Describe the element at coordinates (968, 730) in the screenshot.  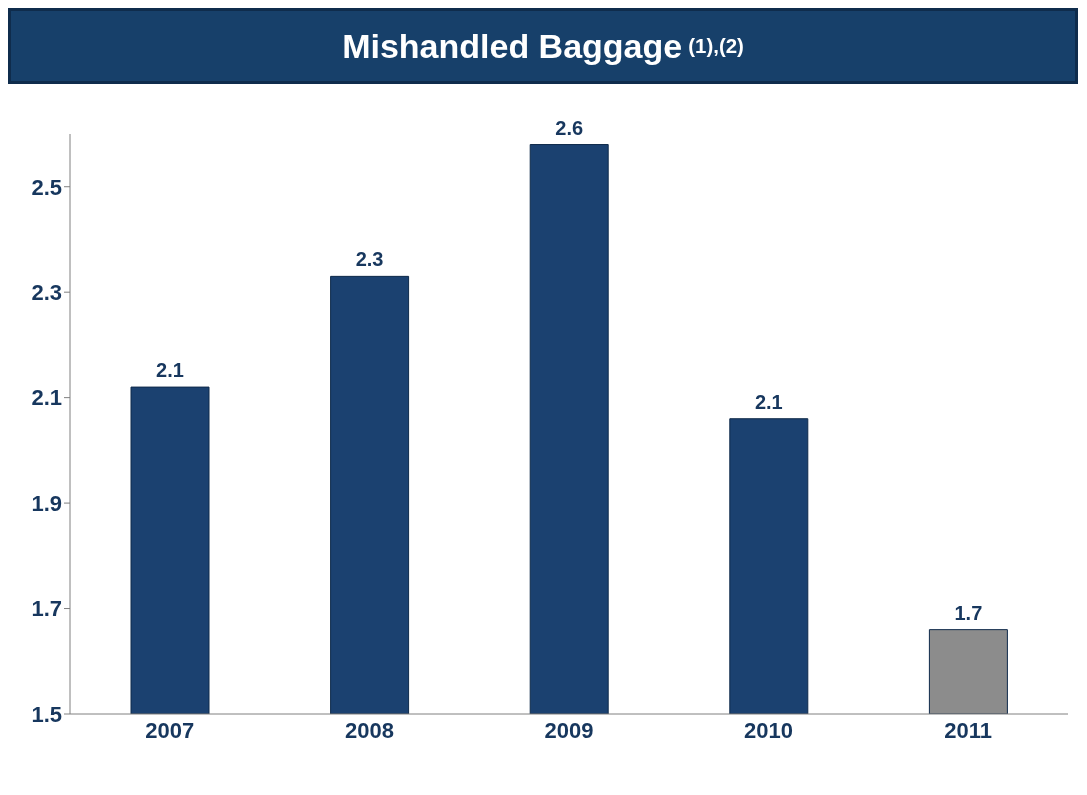
I see `x-tick-label: 2011` at that location.